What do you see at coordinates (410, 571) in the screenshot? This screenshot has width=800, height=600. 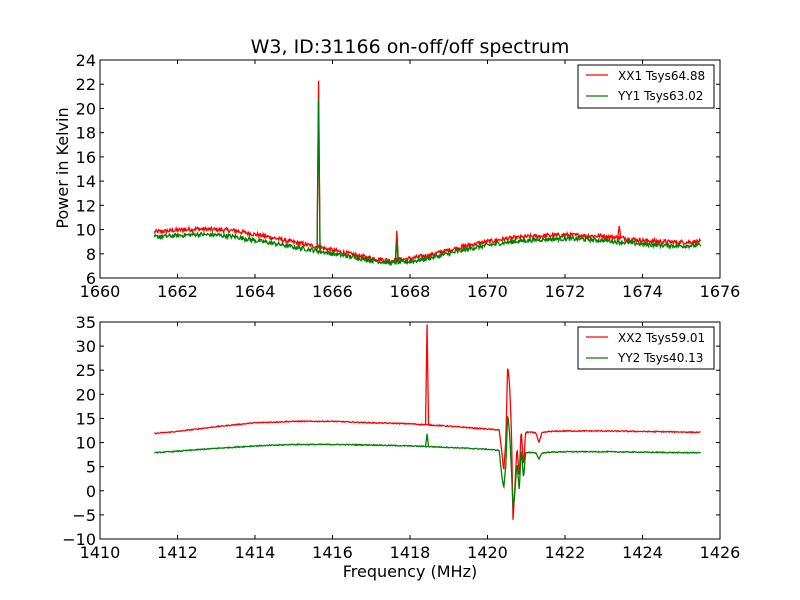 I see `x-axis-label: Frequency (MHz)` at bounding box center [410, 571].